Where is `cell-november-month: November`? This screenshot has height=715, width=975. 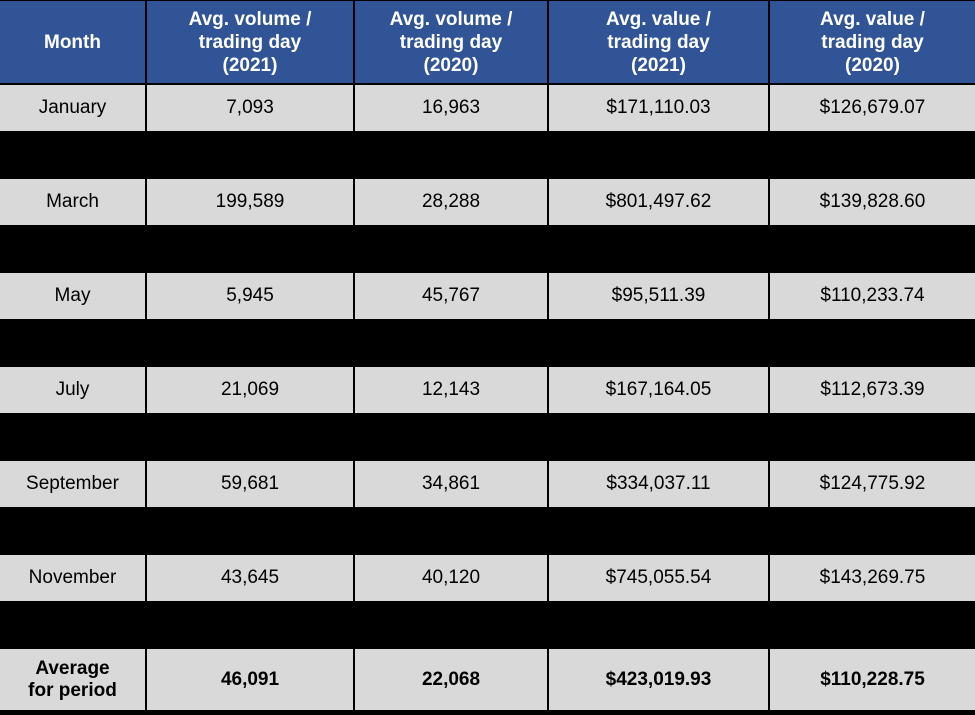 cell-november-month: November is located at coordinates (72, 578).